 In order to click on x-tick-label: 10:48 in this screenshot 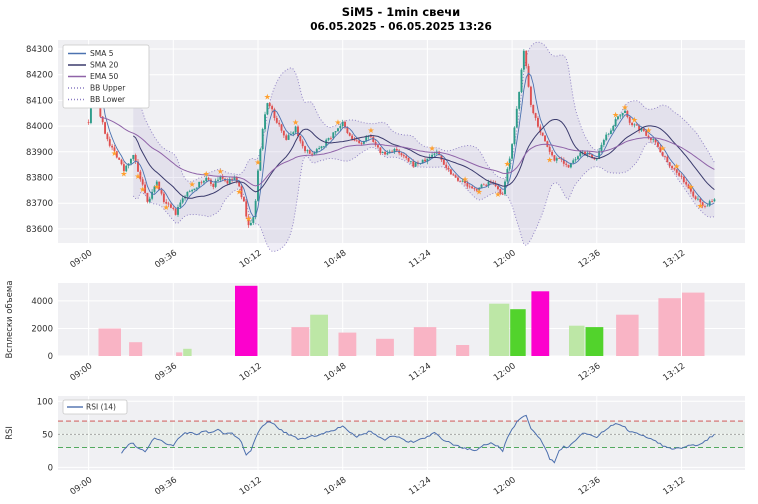, I will do `click(336, 486)`.